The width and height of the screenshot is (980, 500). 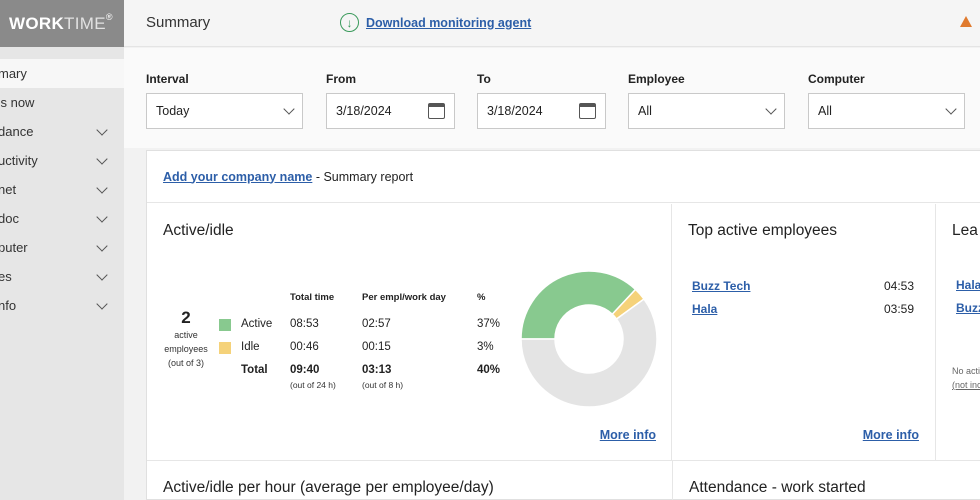 What do you see at coordinates (376, 324) in the screenshot?
I see `active-per: 02:57` at bounding box center [376, 324].